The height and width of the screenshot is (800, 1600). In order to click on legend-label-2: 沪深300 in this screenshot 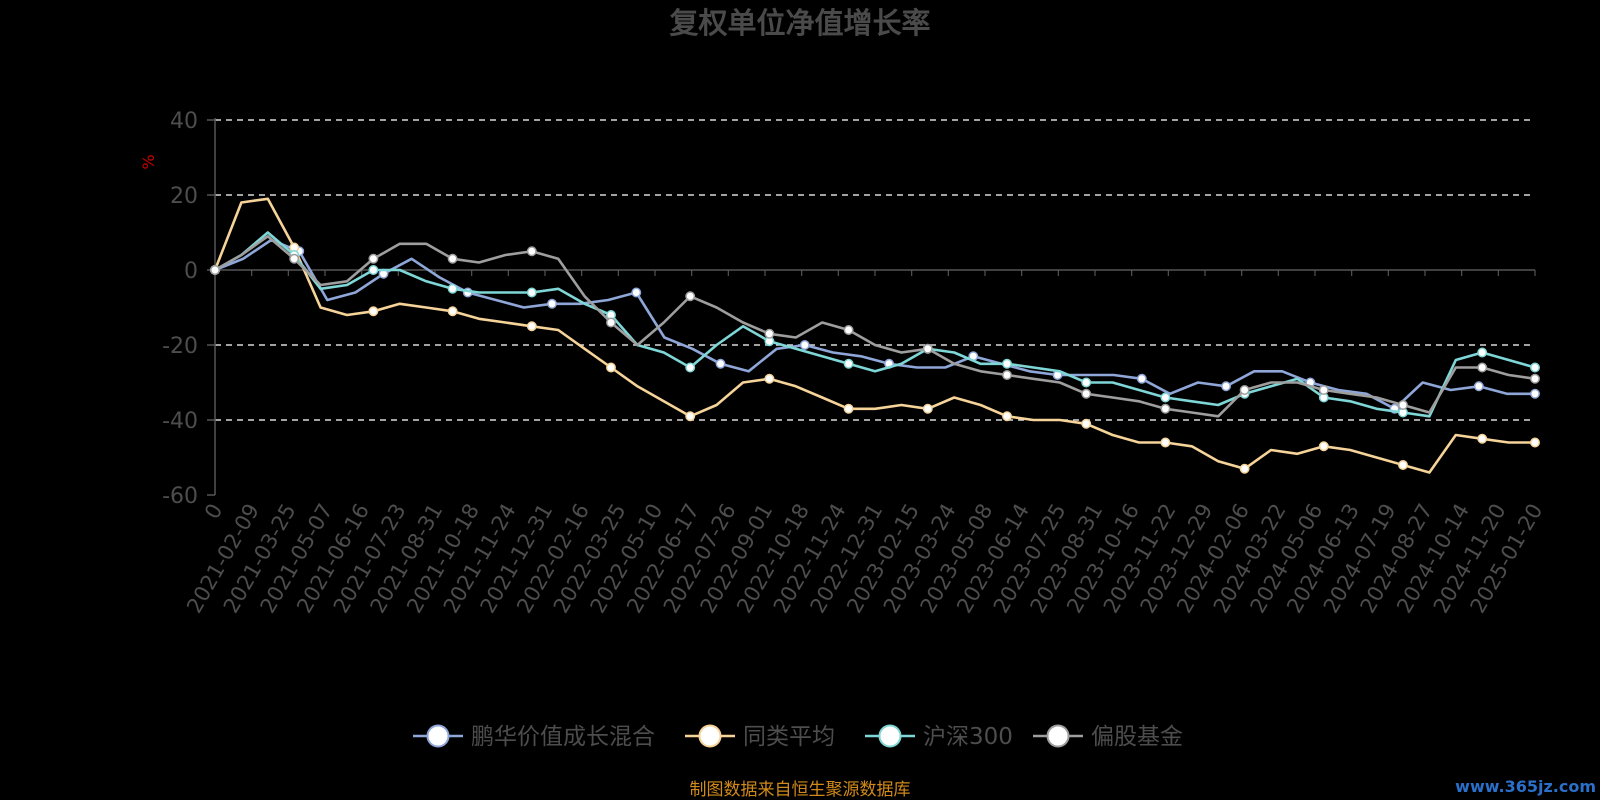, I will do `click(968, 737)`.